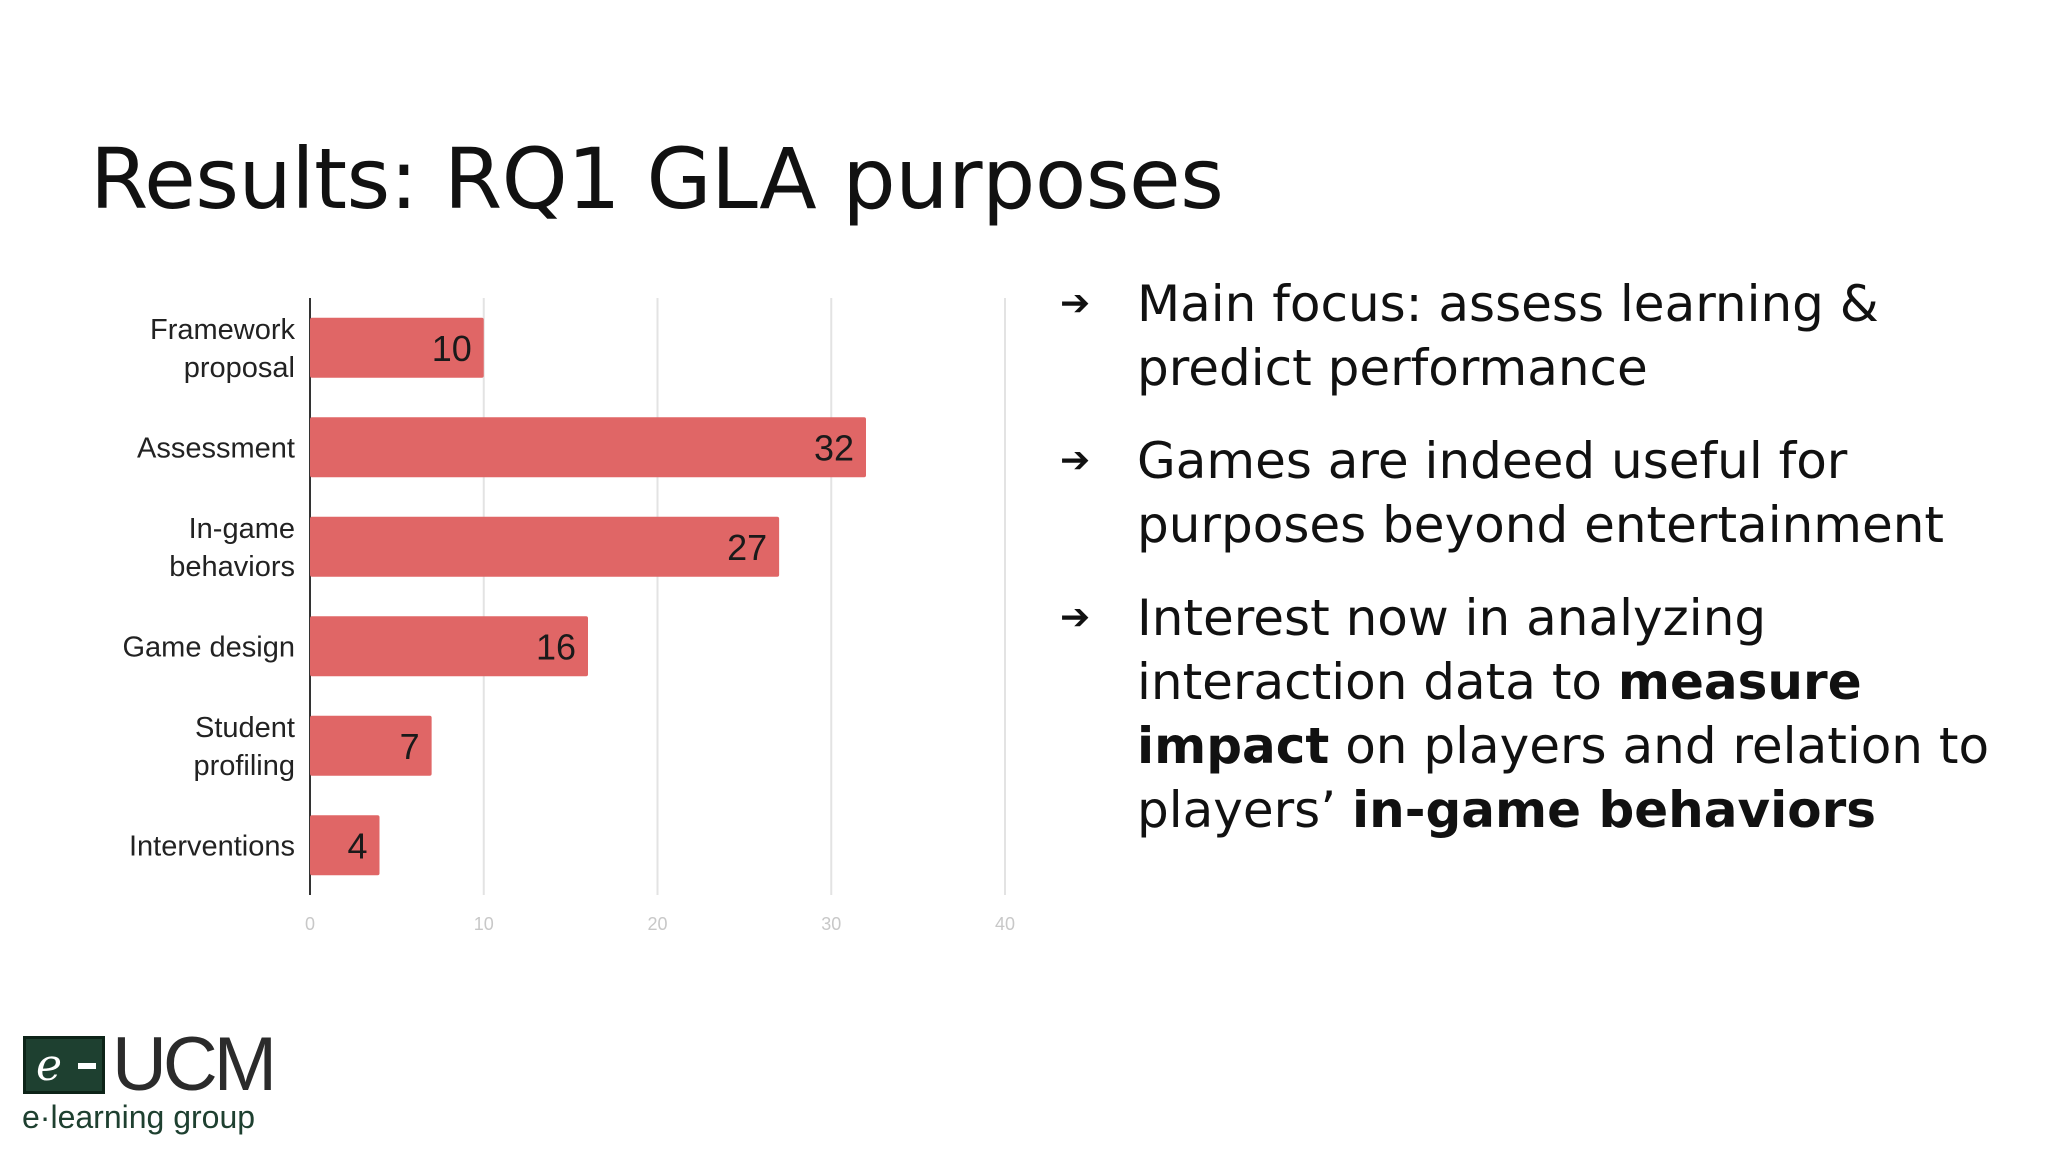 The image size is (2048, 1152). Describe the element at coordinates (410, 746) in the screenshot. I see `data-label: 7` at that location.